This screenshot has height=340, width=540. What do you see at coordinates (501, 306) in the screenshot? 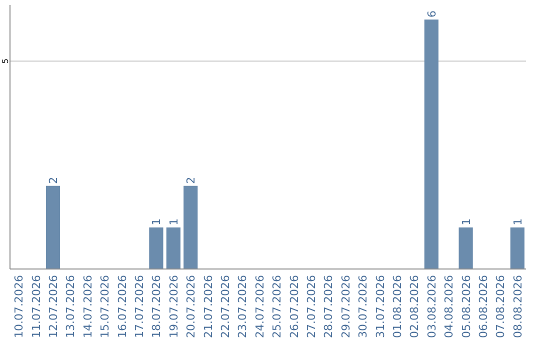
I see `x-tick-label: 07.08.2026` at bounding box center [501, 306].